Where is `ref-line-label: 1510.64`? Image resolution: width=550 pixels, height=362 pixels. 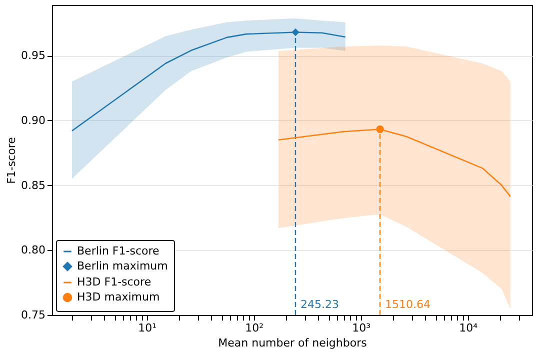 ref-line-label: 1510.64 is located at coordinates (407, 304).